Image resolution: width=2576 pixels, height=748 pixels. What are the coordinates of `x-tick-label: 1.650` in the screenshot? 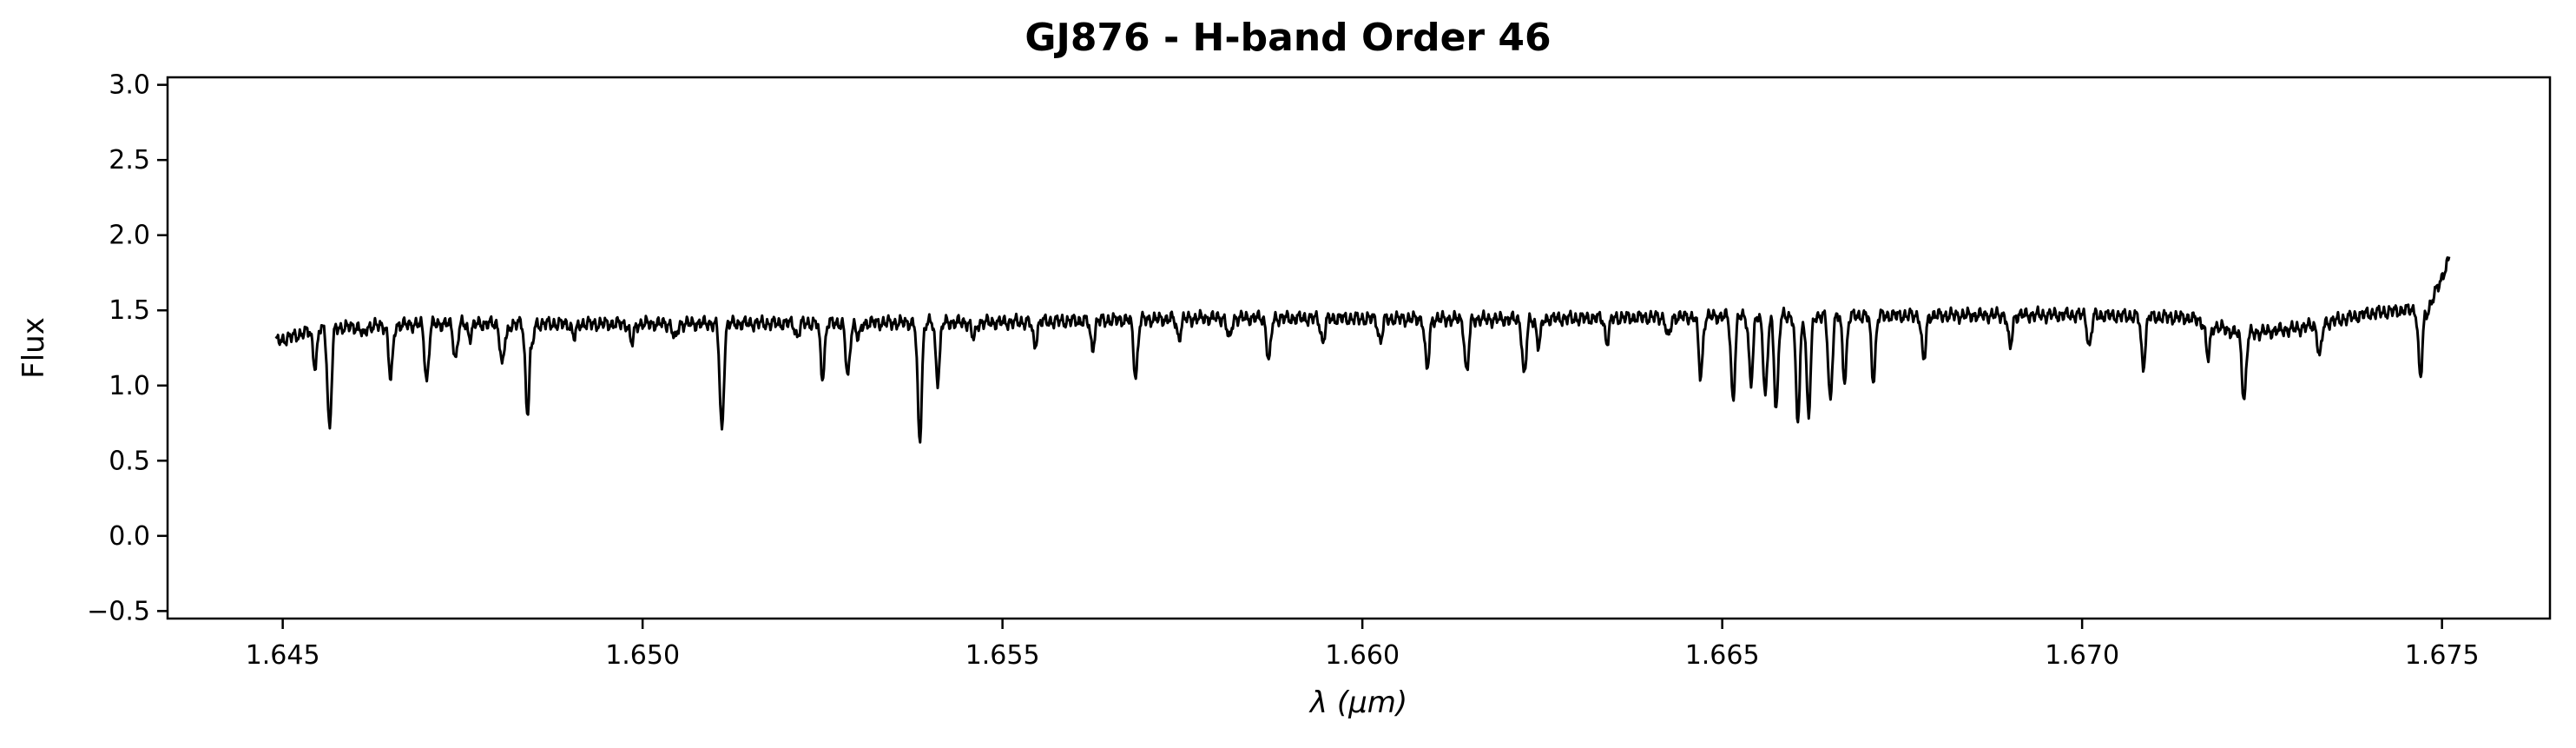 It's located at (642, 655).